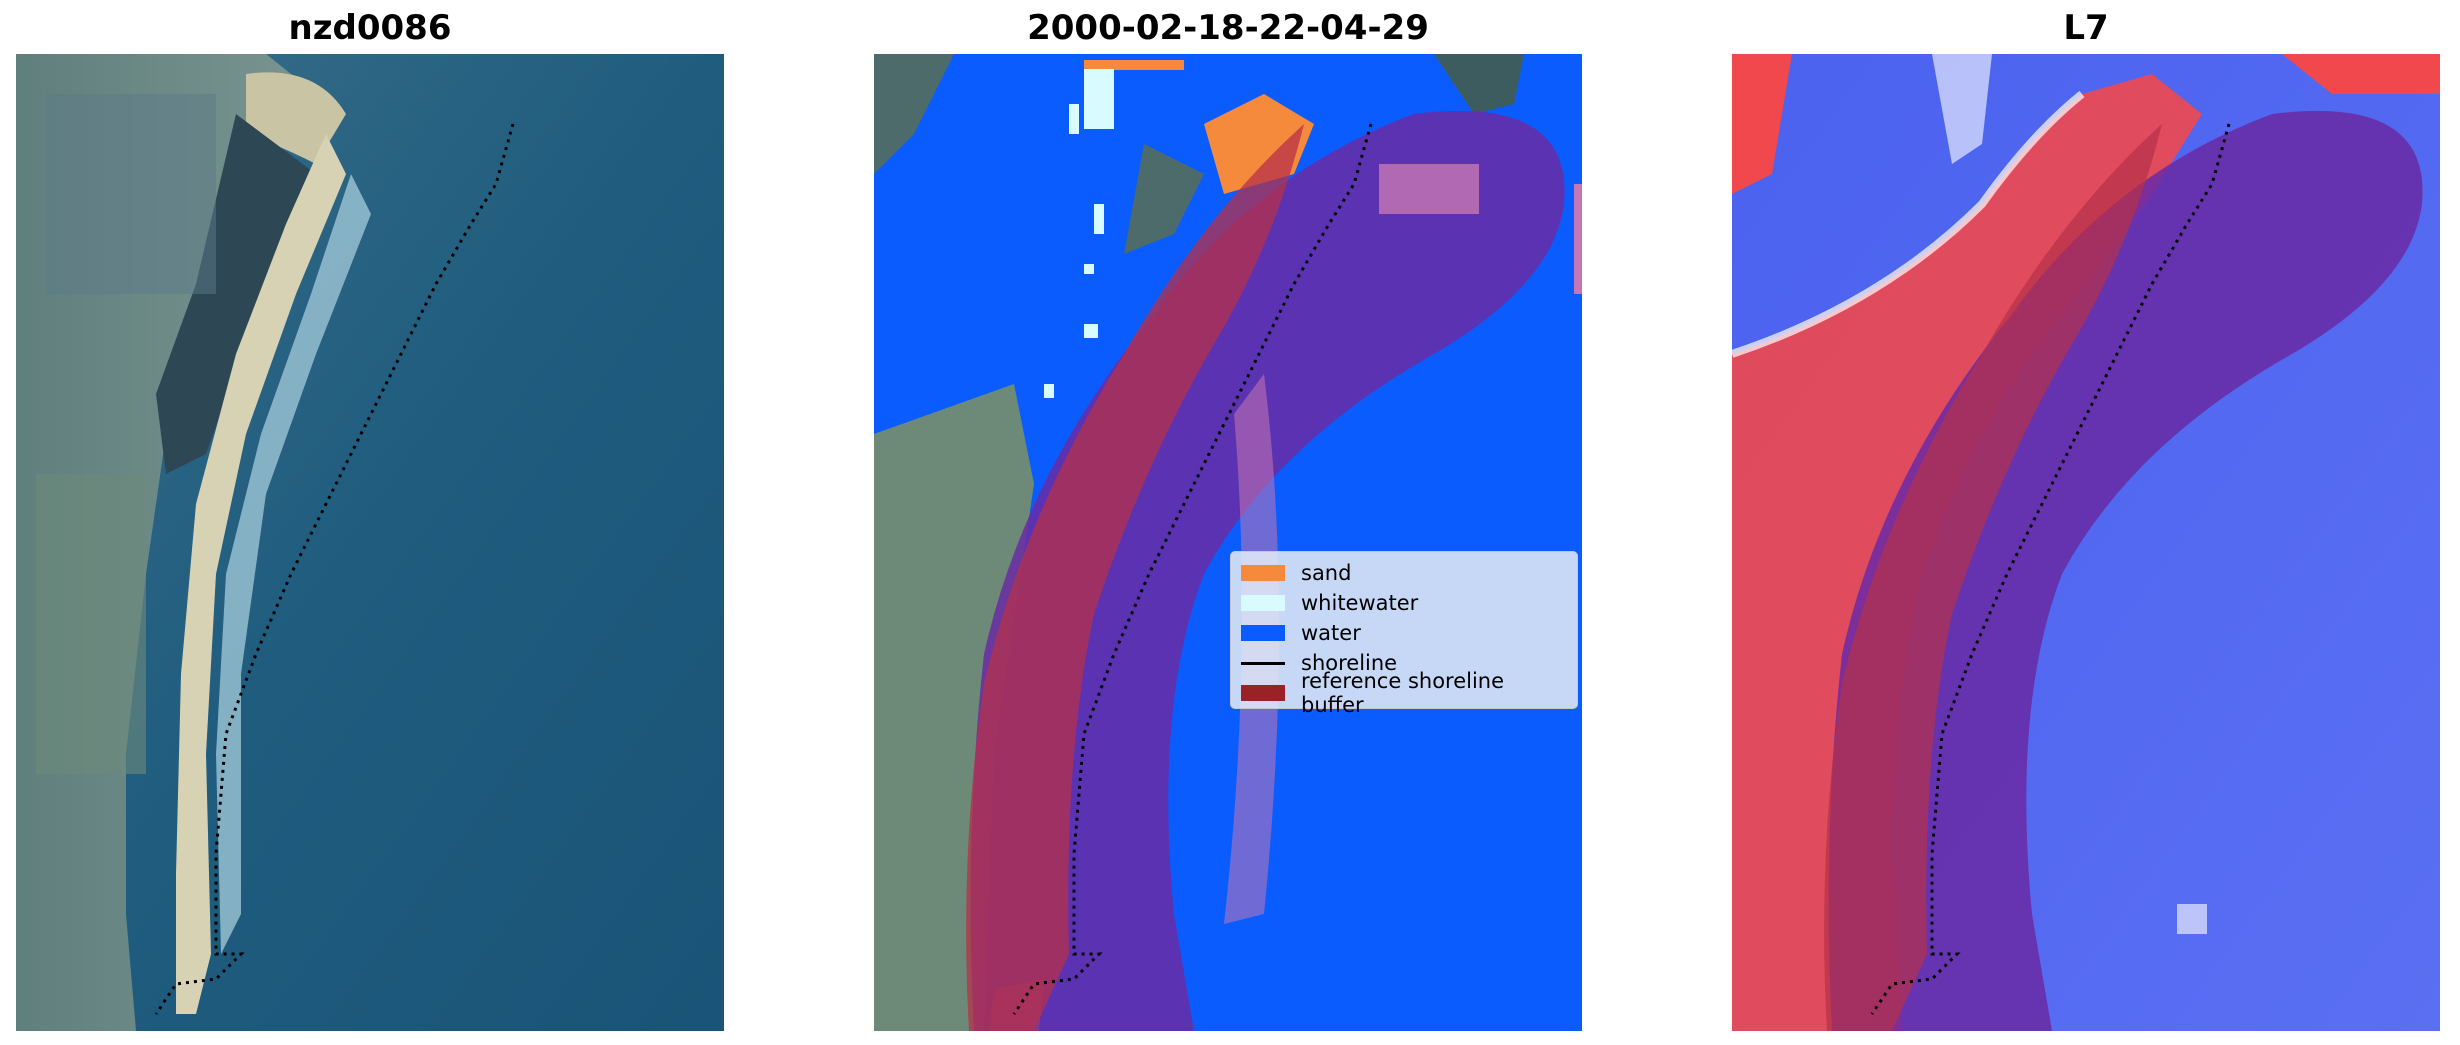 The height and width of the screenshot is (1045, 2460). I want to click on panel-title-middle: 2000-02-18-22-04-29, so click(1228, 28).